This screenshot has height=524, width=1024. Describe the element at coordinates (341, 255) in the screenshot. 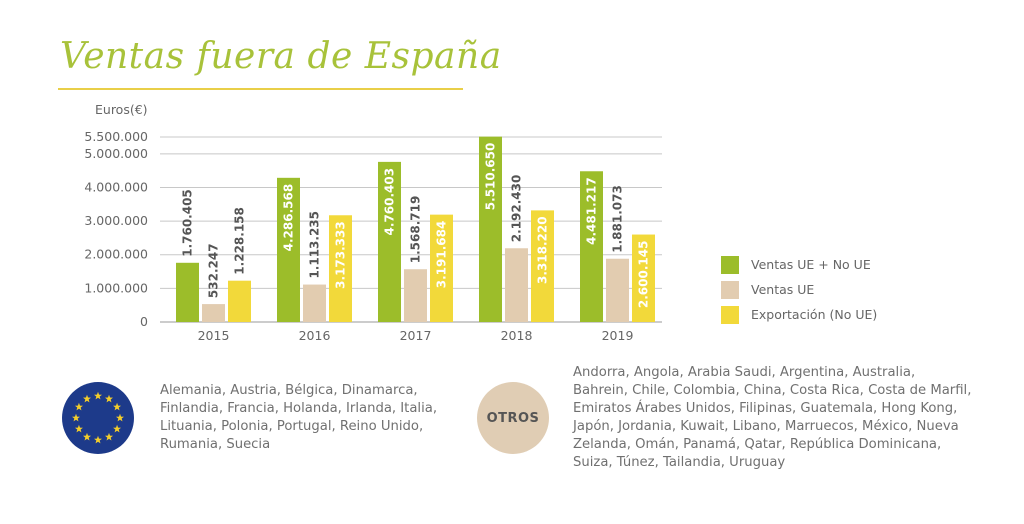

I see `data-label: 3.173.333` at that location.